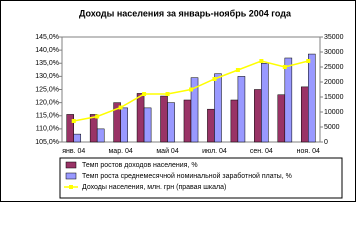 Image resolution: width=356 pixels, height=240 pixels. Describe the element at coordinates (47, 102) in the screenshot. I see `y-tick-label: 120,0%` at that location.